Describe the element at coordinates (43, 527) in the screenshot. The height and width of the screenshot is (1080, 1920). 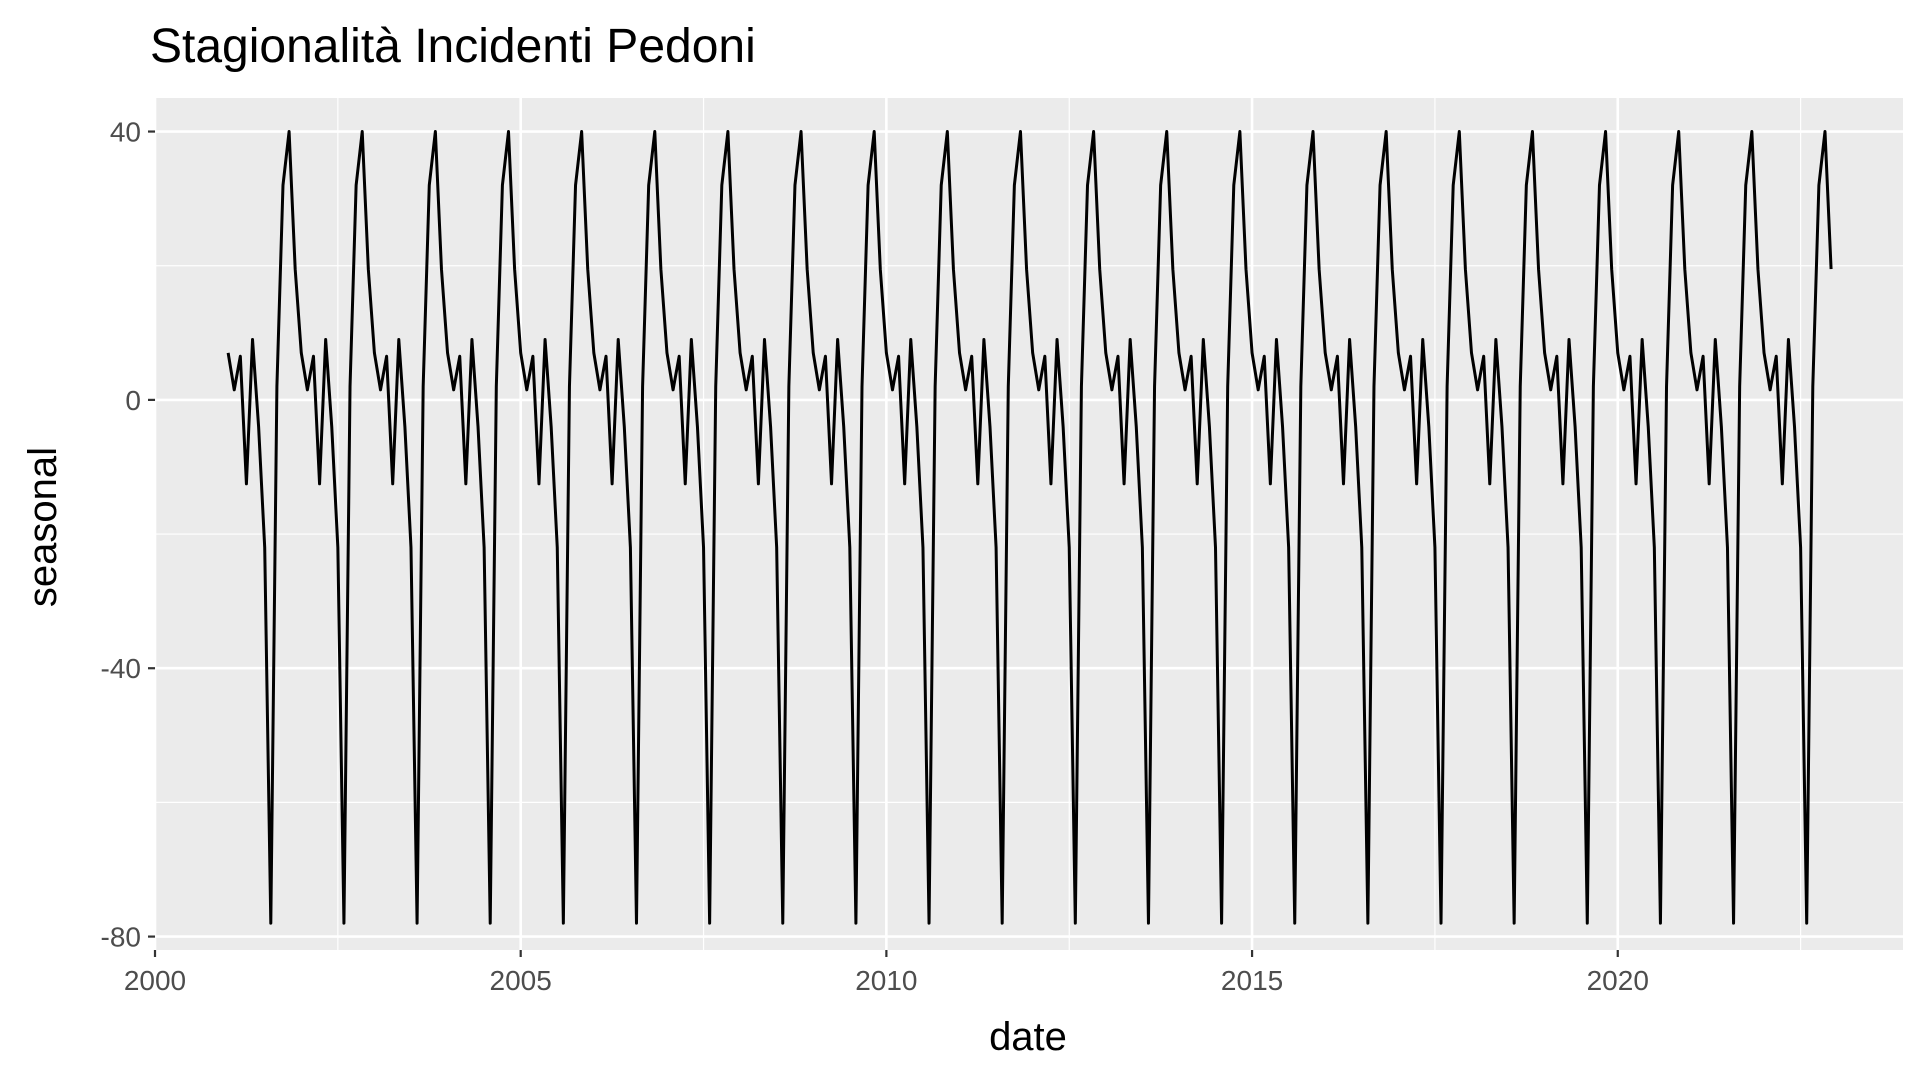
I see `y-axis-title: seasonal` at that location.